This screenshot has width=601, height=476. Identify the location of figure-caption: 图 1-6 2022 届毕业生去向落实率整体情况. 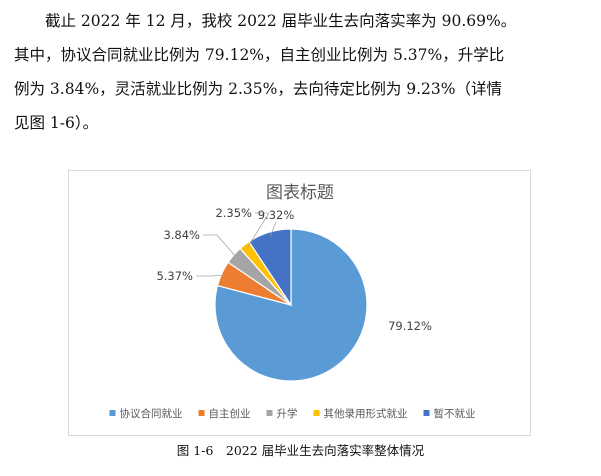
(300, 450).